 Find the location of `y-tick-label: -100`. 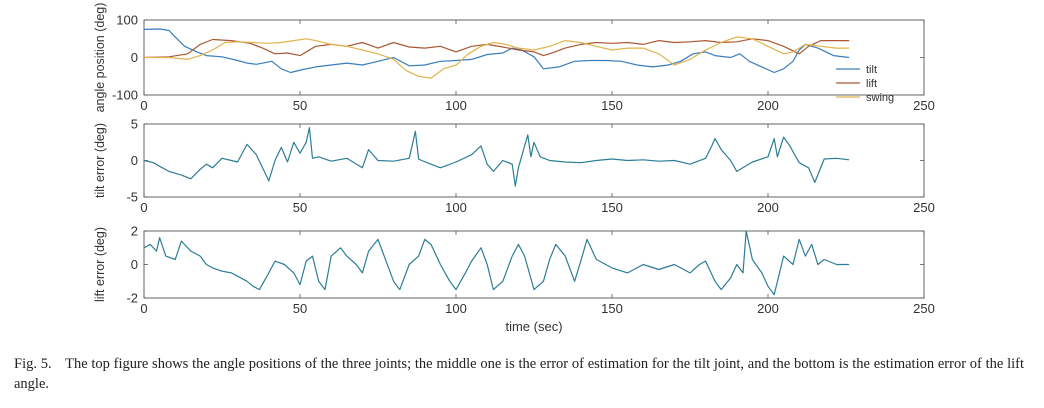

y-tick-label: -100 is located at coordinates (125, 95).